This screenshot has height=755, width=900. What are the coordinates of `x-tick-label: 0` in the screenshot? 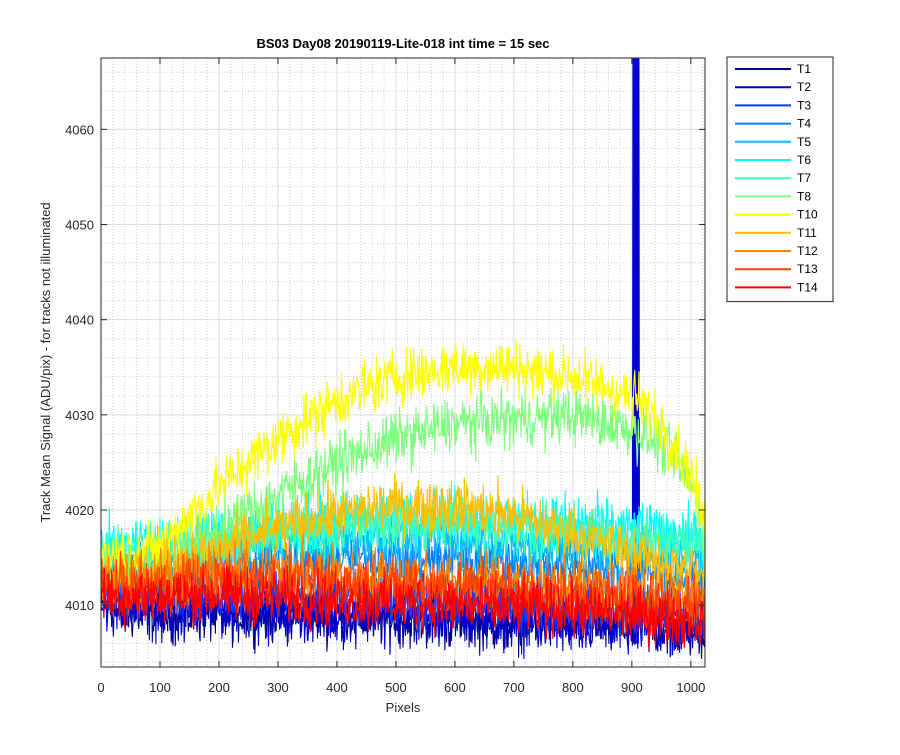 It's located at (100, 687).